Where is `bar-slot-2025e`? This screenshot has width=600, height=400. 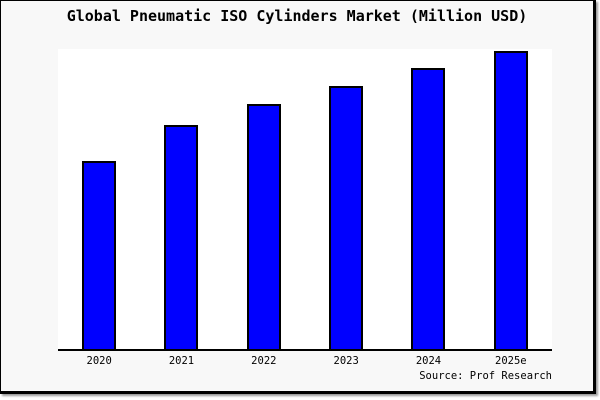 bar-slot-2025e is located at coordinates (511, 199).